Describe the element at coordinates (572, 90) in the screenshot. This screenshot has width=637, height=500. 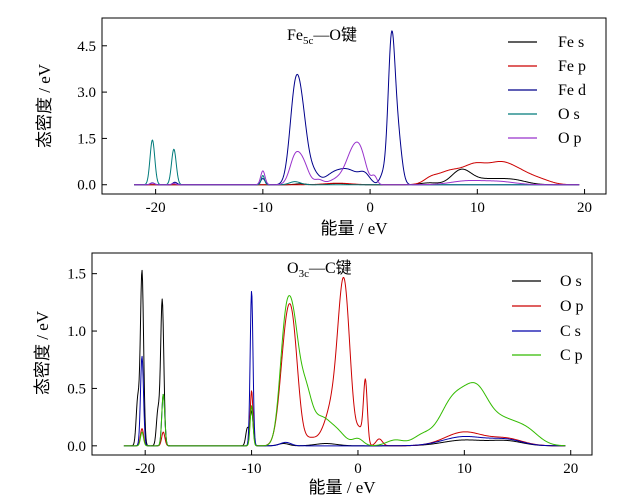
I see `legend-label: Fe d` at that location.